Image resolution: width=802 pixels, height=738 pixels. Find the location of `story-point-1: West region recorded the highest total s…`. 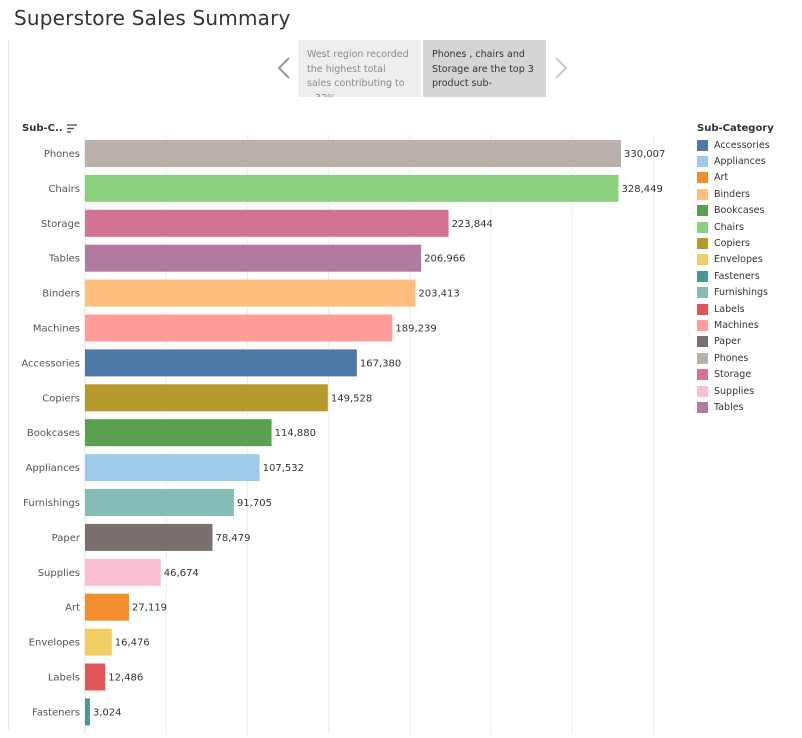

story-point-1: West region recorded the highest total s… is located at coordinates (359, 68).